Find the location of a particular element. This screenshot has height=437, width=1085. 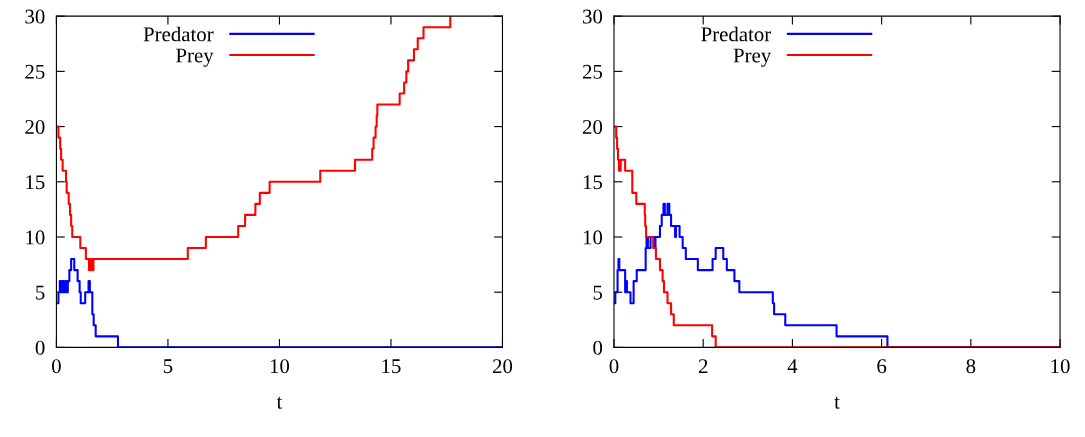

x-tick-label: 6 is located at coordinates (882, 366).